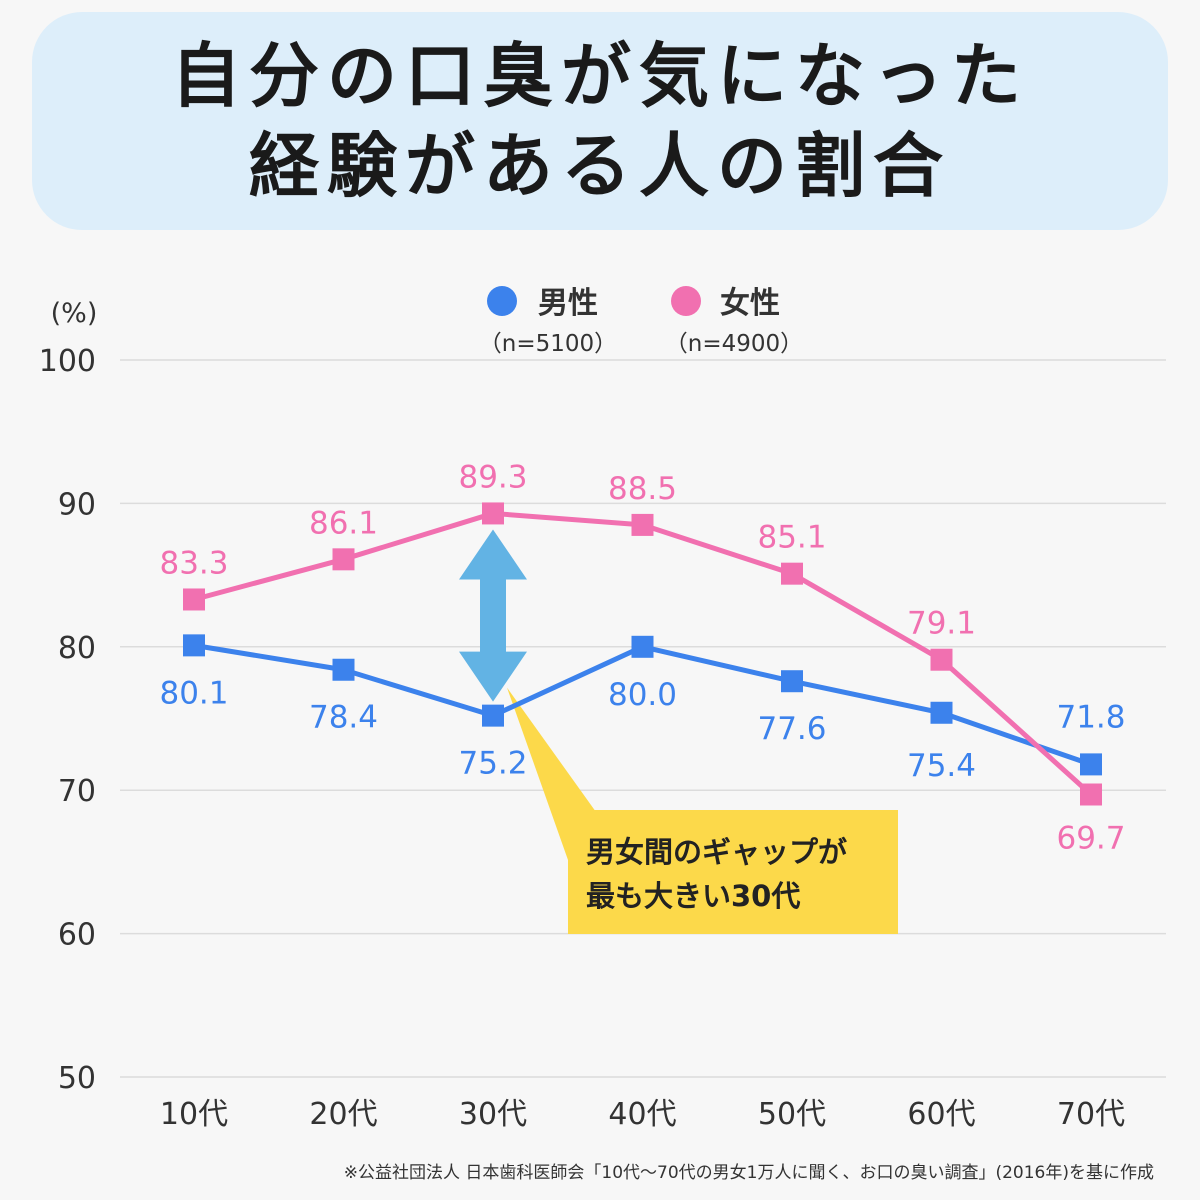 The height and width of the screenshot is (1200, 1200). What do you see at coordinates (568, 303) in the screenshot?
I see `legend-label-male: 男性` at bounding box center [568, 303].